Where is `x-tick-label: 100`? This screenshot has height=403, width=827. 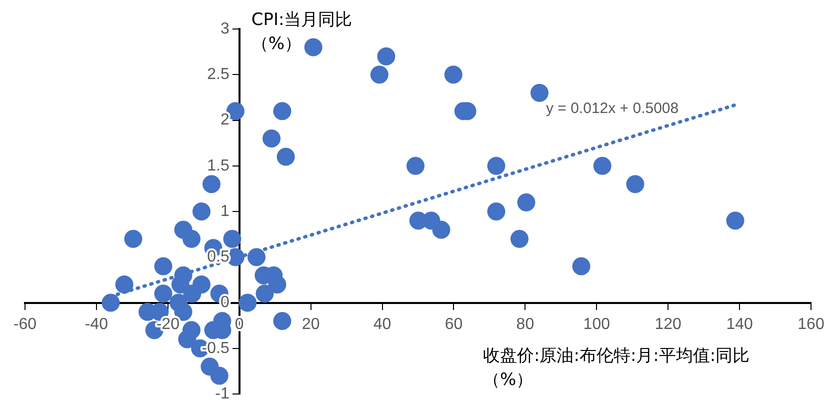
x-tick-label: 100 is located at coordinates (596, 325).